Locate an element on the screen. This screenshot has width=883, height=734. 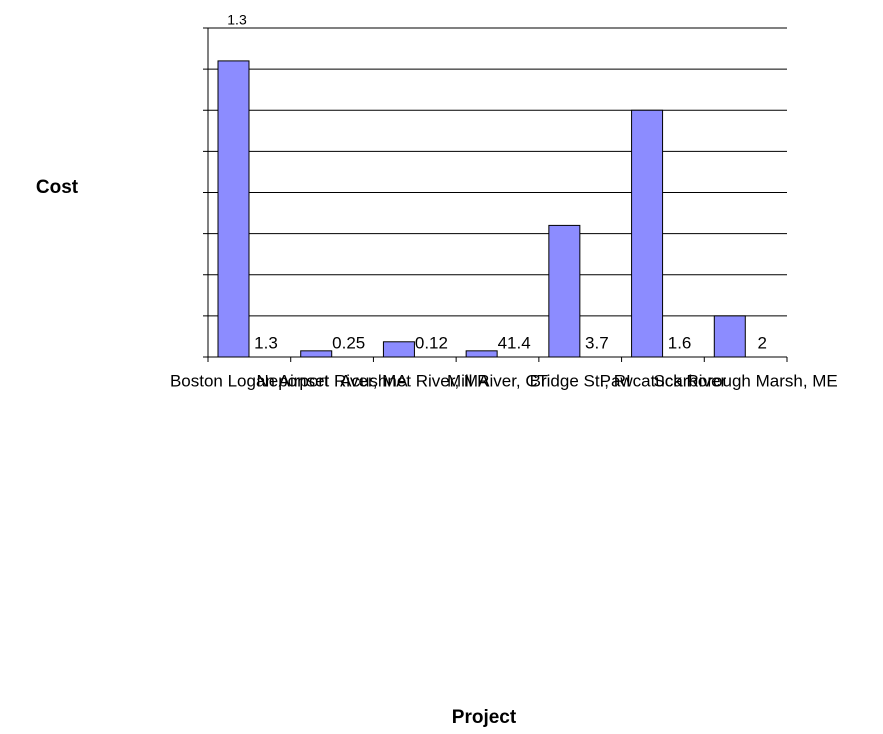
data-label: 0.25 is located at coordinates (348, 342).